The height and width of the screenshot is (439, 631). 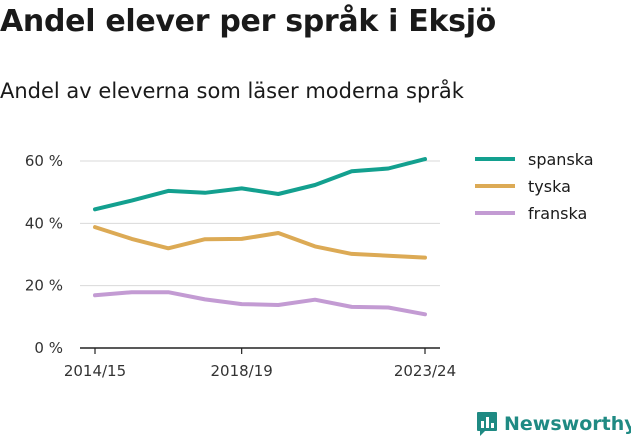 I want to click on legend: spanska tyska franska, so click(x=534, y=186).